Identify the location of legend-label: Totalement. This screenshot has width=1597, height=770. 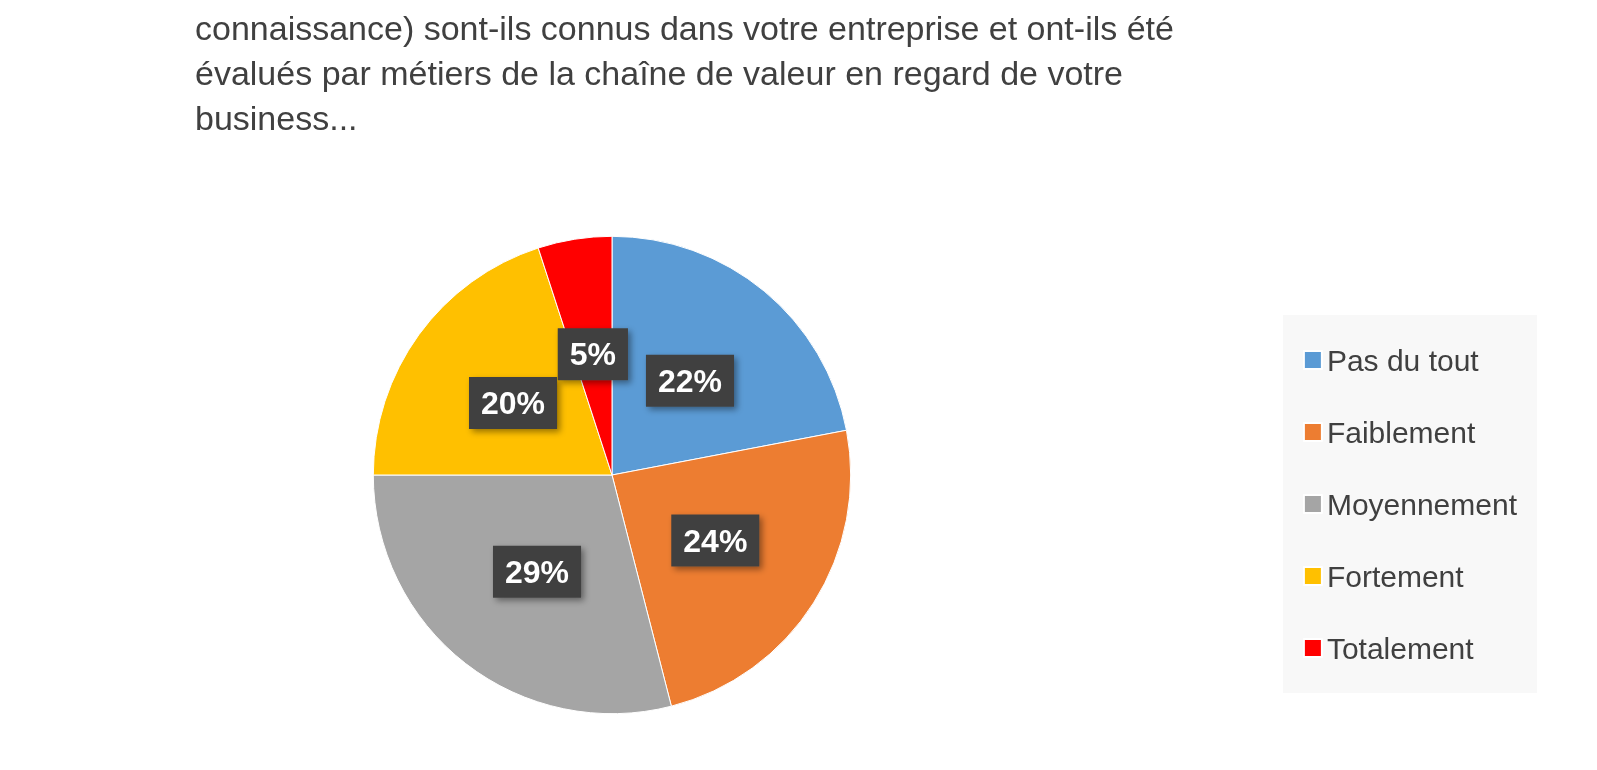
(1400, 648).